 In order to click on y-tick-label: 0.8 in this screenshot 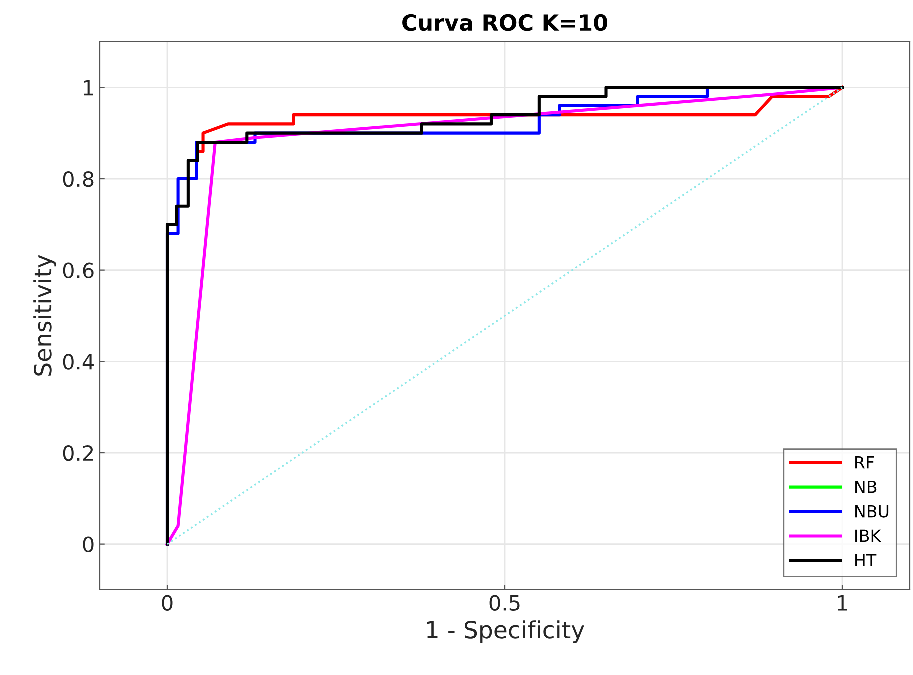, I will do `click(78, 179)`.